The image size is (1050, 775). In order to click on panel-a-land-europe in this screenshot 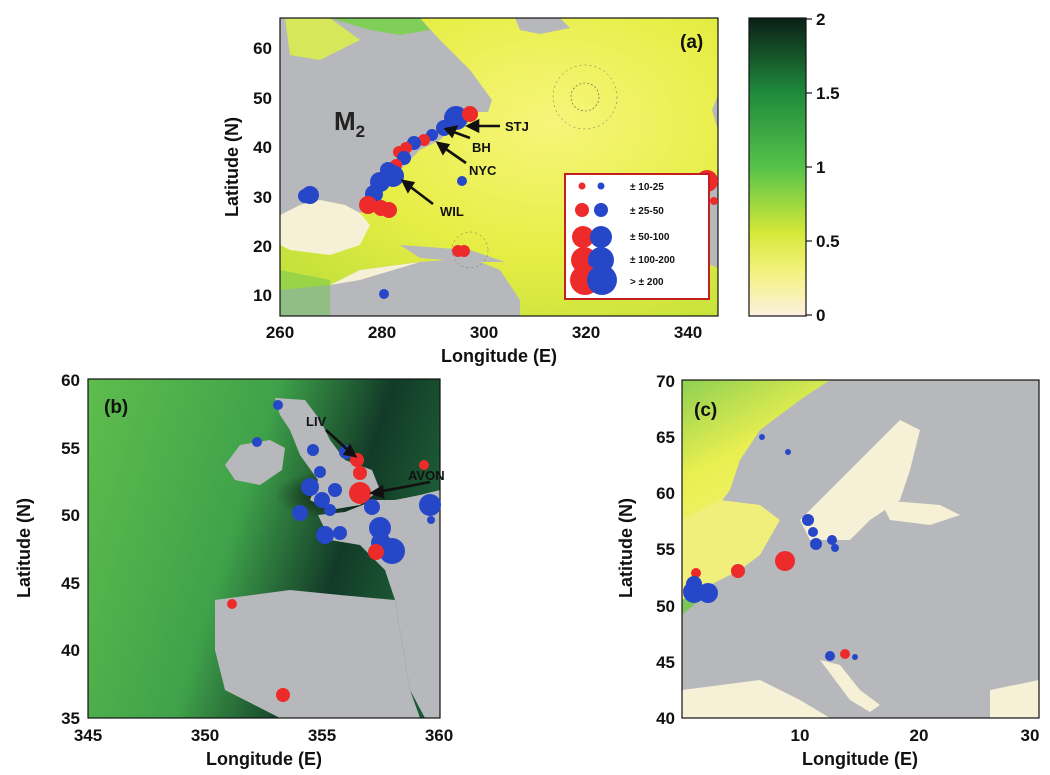, I will do `click(715, 112)`.